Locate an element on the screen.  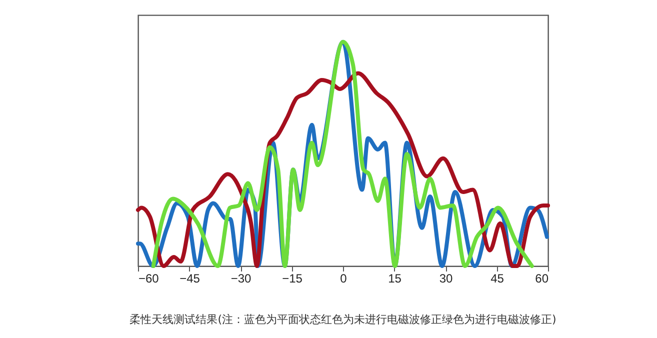
x-tick-label: −30 is located at coordinates (241, 279).